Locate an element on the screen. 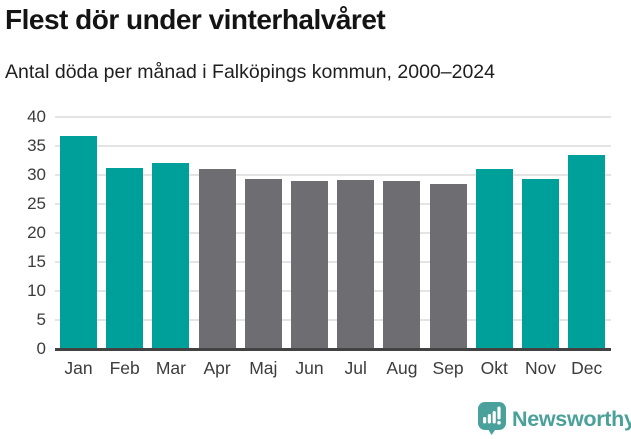 The height and width of the screenshot is (439, 631). bar-jun is located at coordinates (309, 264).